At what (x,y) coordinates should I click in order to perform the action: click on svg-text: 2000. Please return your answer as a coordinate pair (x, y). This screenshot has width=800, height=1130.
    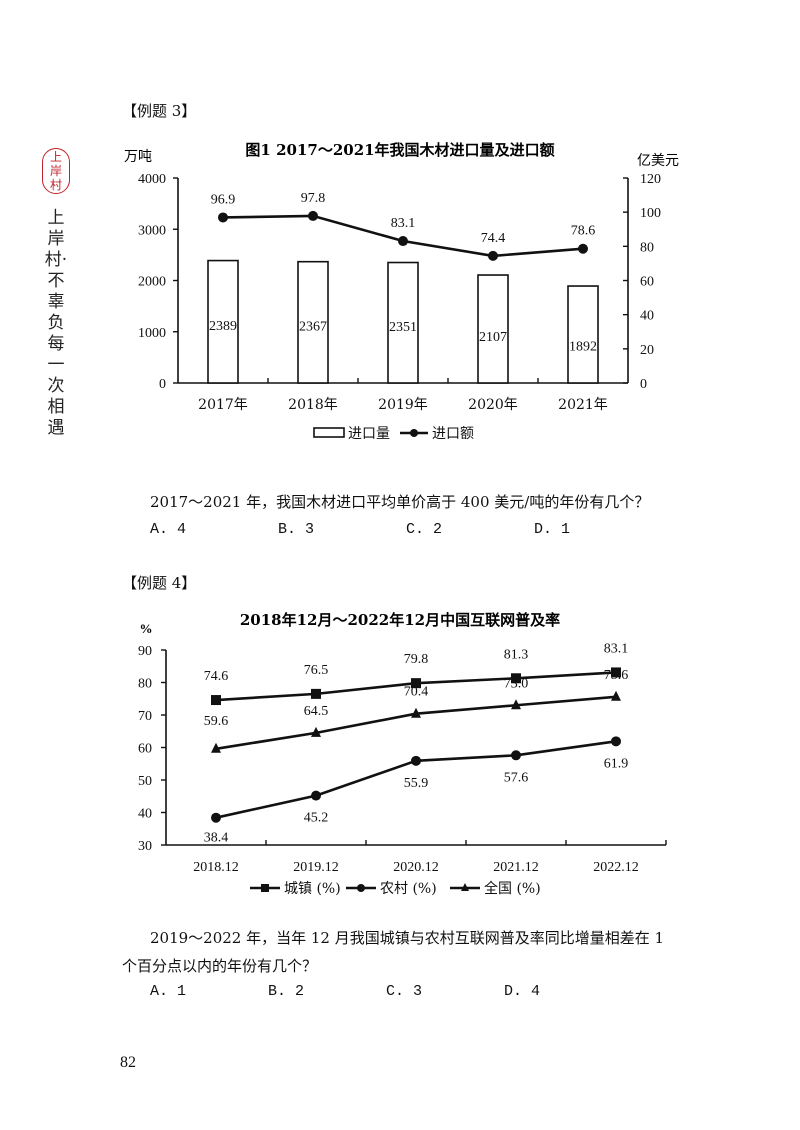
    Looking at the image, I should click on (152, 282).